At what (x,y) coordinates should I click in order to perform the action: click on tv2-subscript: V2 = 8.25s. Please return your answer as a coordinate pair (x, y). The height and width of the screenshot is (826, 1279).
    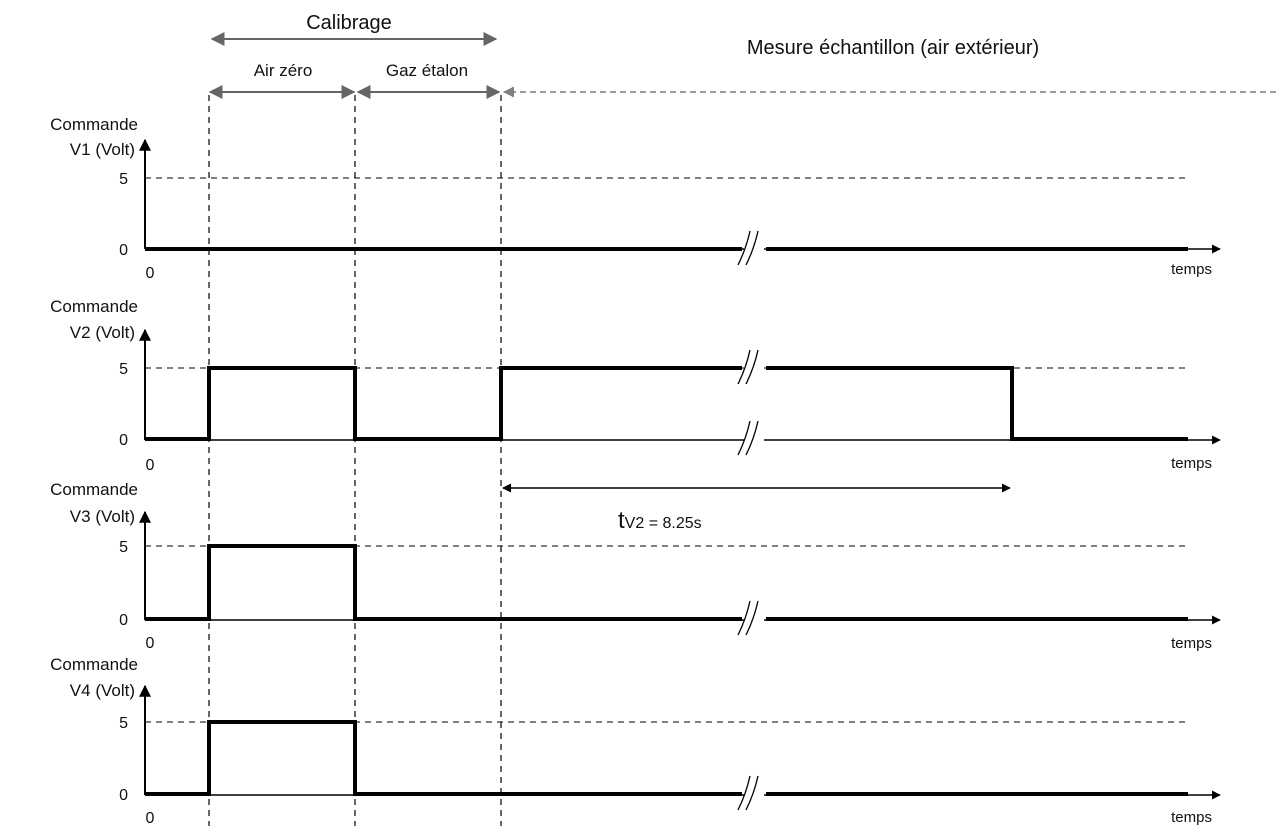
    Looking at the image, I should click on (663, 523).